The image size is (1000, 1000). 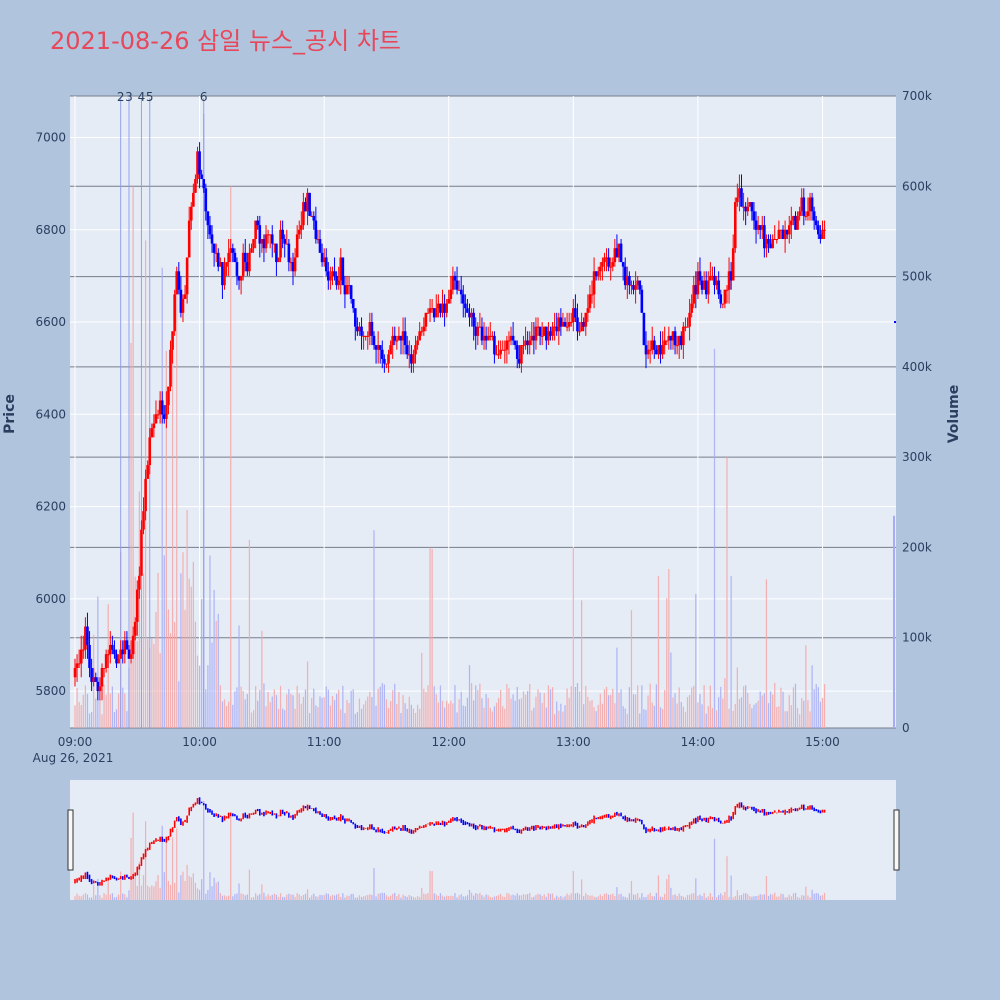 I want to click on time-tick-label: 14:00, so click(x=698, y=742).